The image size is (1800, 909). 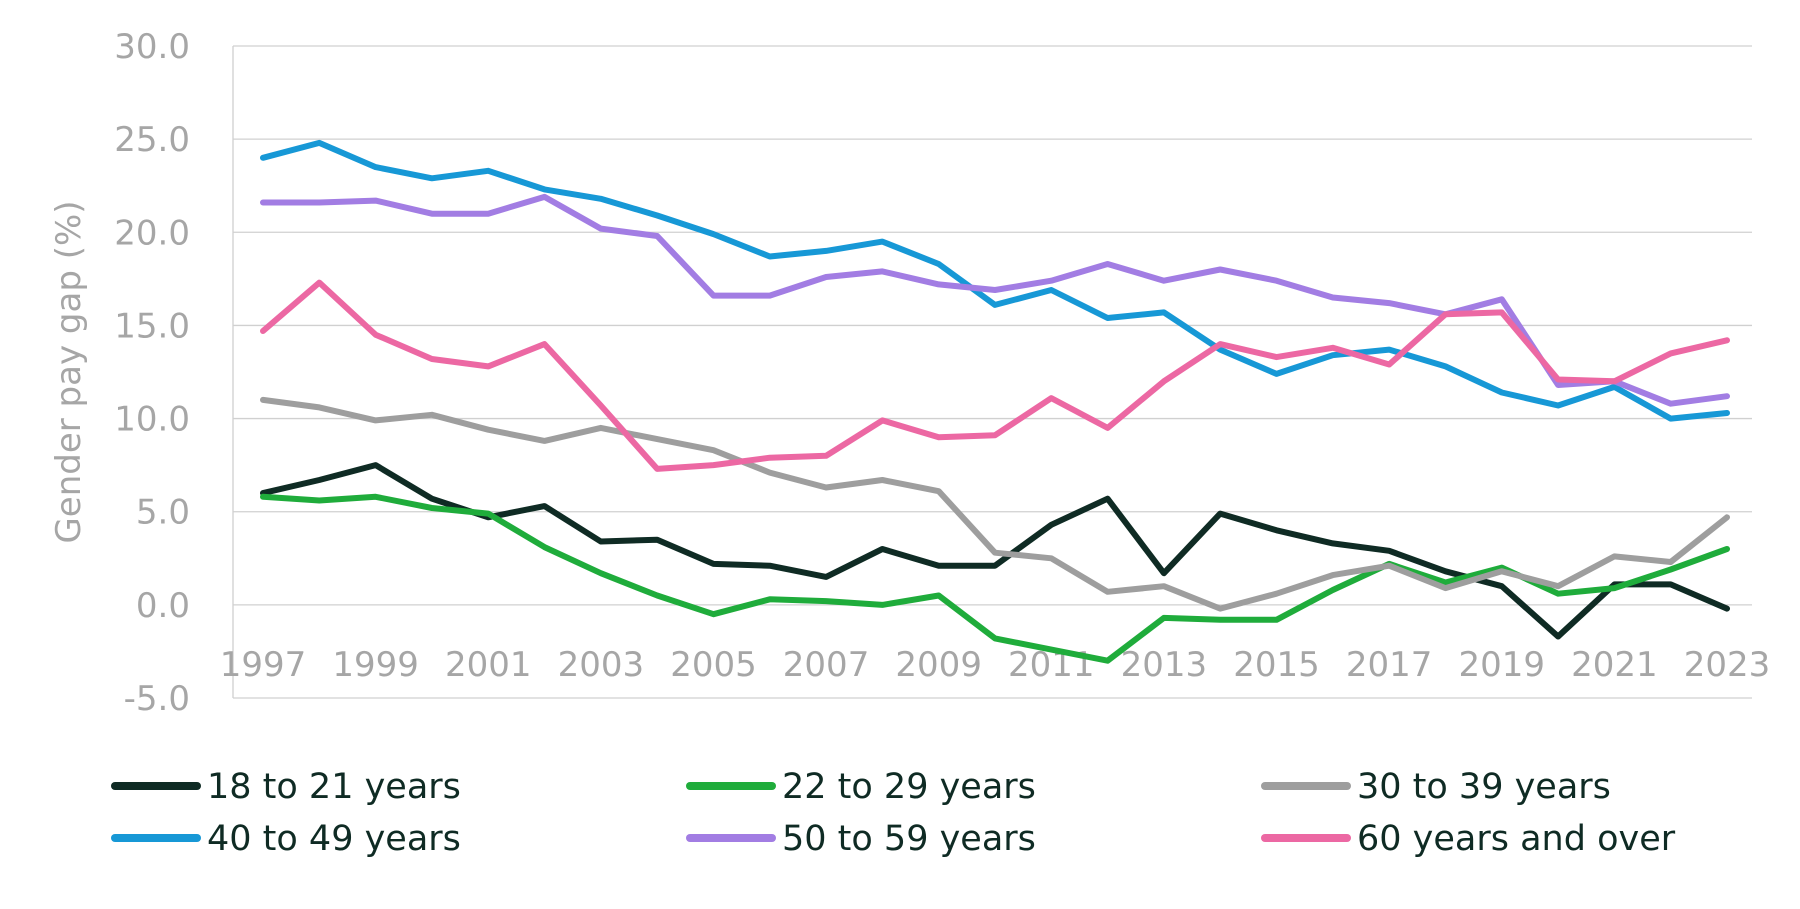 What do you see at coordinates (1516, 839) in the screenshot?
I see `legend-label: 60 years and over` at bounding box center [1516, 839].